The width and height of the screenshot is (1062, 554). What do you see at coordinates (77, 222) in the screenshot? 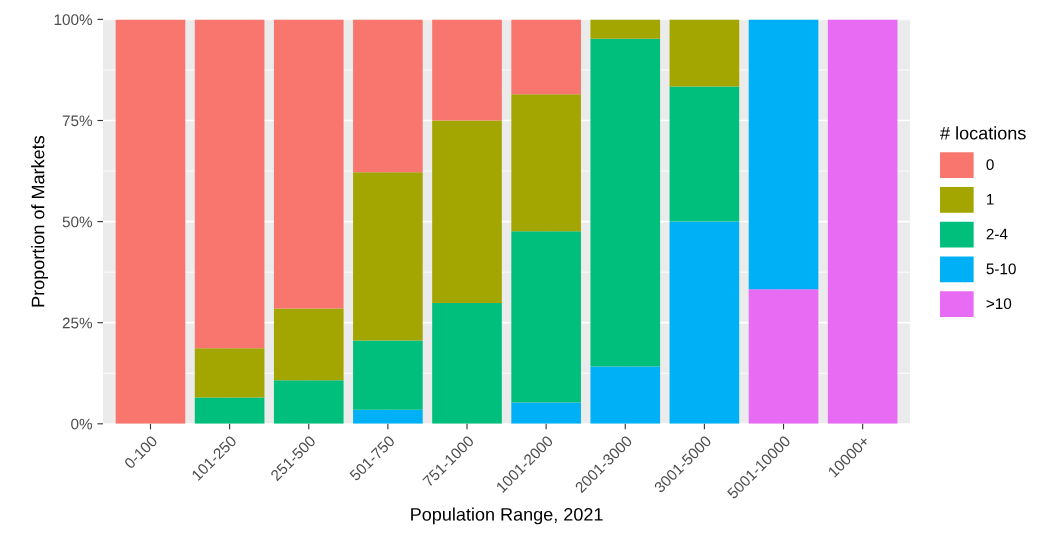
I see `y-tick-label: 50%` at bounding box center [77, 222].